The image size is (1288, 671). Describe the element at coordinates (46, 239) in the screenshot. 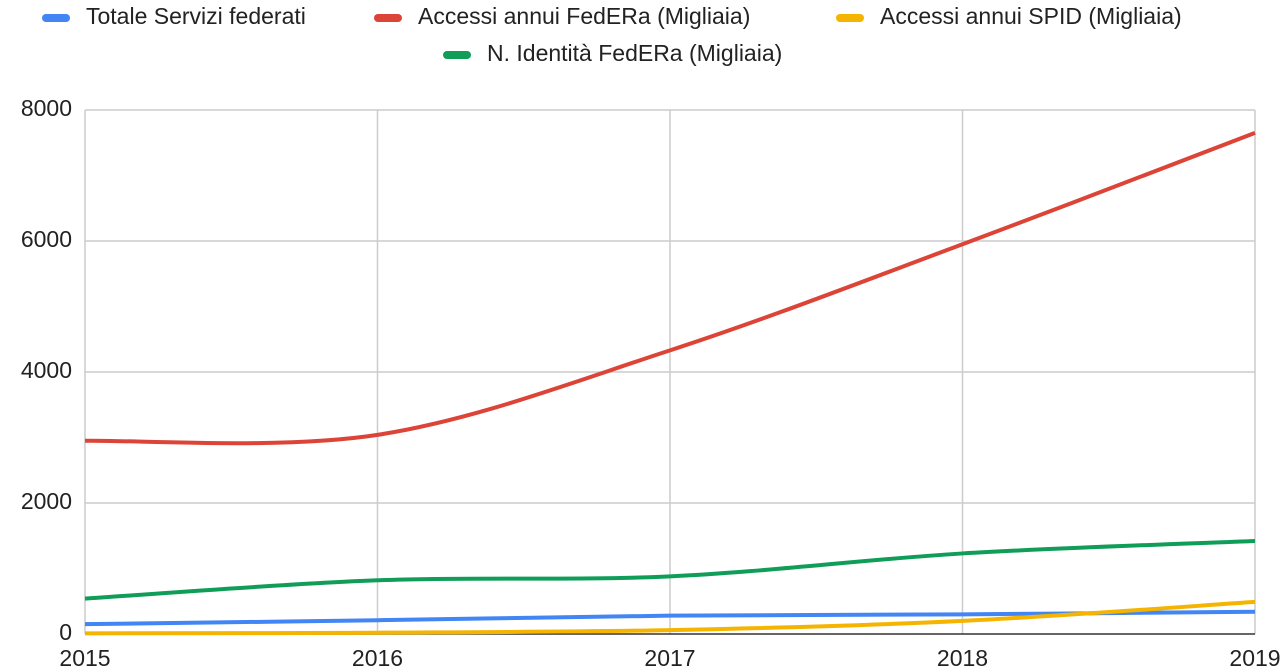

I see `y-tick-label: 6000` at that location.